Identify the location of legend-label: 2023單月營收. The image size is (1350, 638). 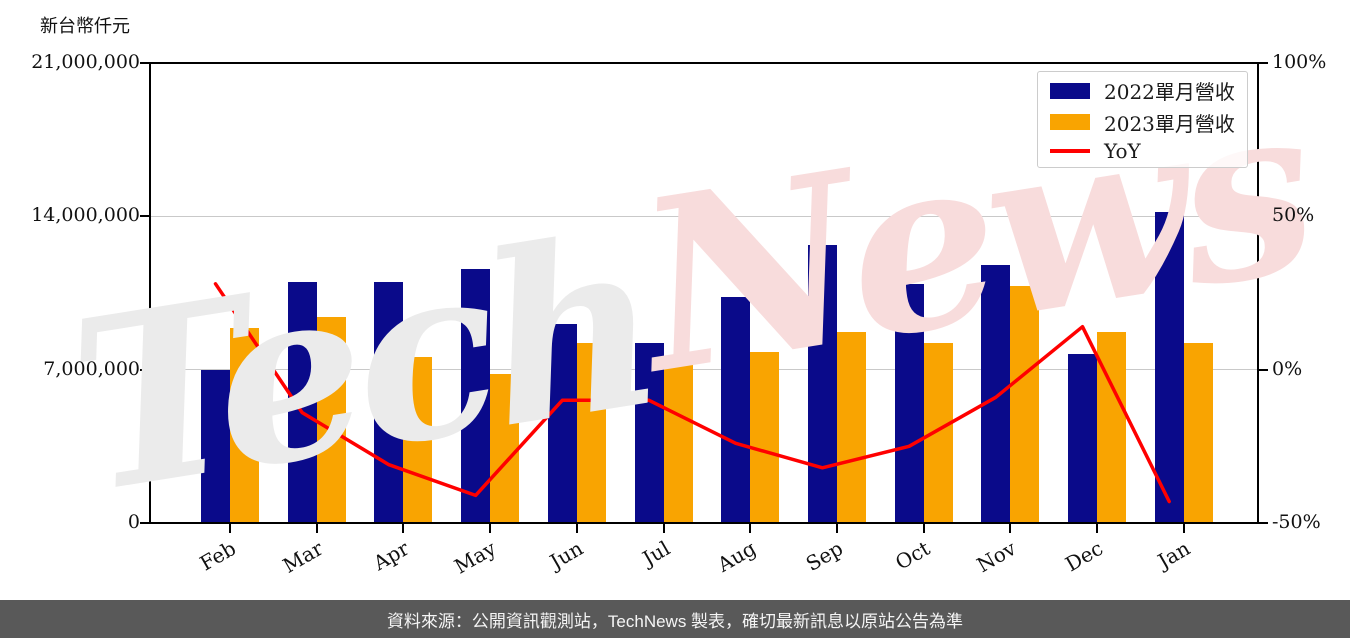
(1169, 123).